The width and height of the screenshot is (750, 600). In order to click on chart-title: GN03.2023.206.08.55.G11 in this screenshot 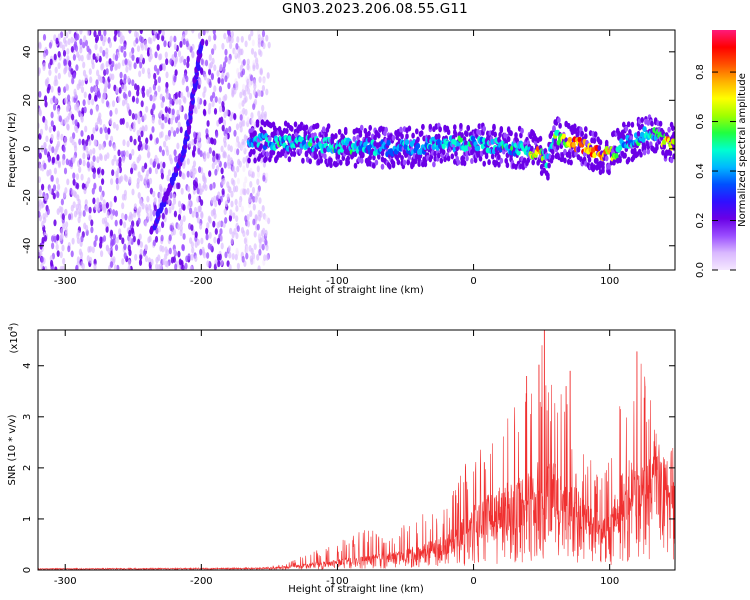, I will do `click(375, 9)`.